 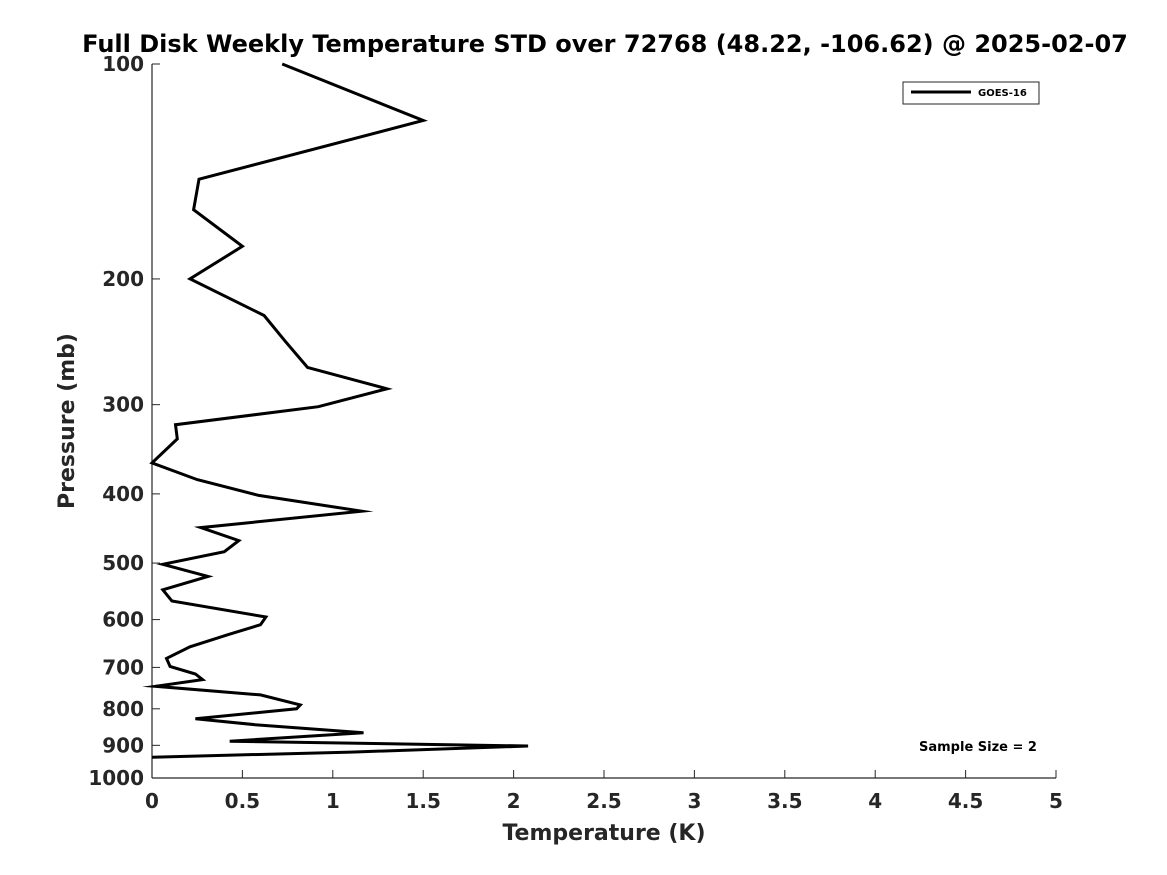 What do you see at coordinates (784, 801) in the screenshot?
I see `x-tick-label-7: 3.5` at bounding box center [784, 801].